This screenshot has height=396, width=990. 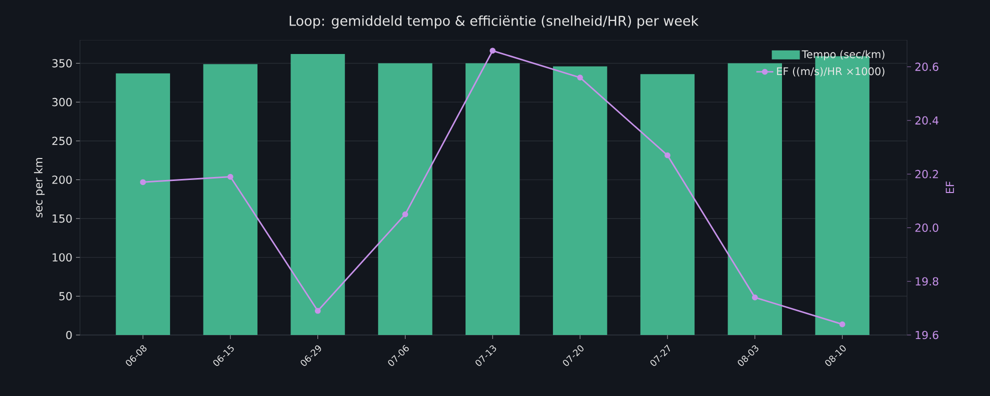 I want to click on y-tick-label: 250, so click(x=62, y=141).